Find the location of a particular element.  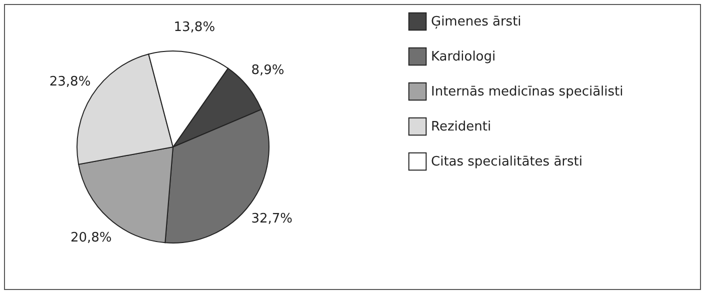

data-label: 20,8% is located at coordinates (91, 238).